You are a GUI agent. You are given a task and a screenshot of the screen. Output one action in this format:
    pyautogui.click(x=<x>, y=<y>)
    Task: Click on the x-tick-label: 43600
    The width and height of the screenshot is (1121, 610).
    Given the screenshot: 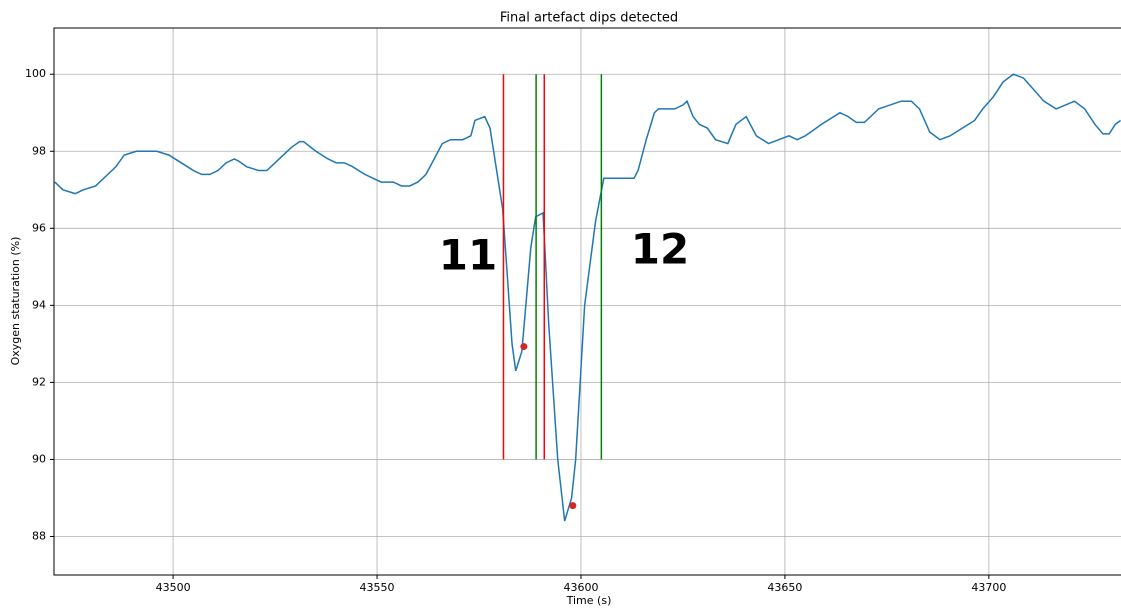 What is the action you would take?
    pyautogui.click(x=580, y=587)
    